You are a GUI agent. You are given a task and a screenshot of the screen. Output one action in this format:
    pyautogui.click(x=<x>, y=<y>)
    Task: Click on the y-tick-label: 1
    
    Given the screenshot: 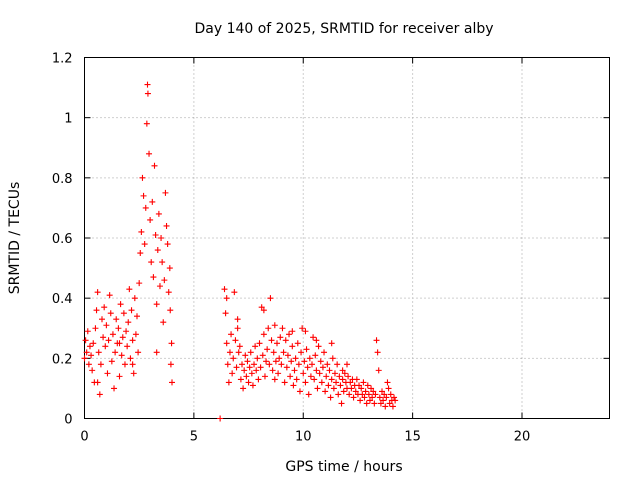 What is the action you would take?
    pyautogui.click(x=68, y=119)
    